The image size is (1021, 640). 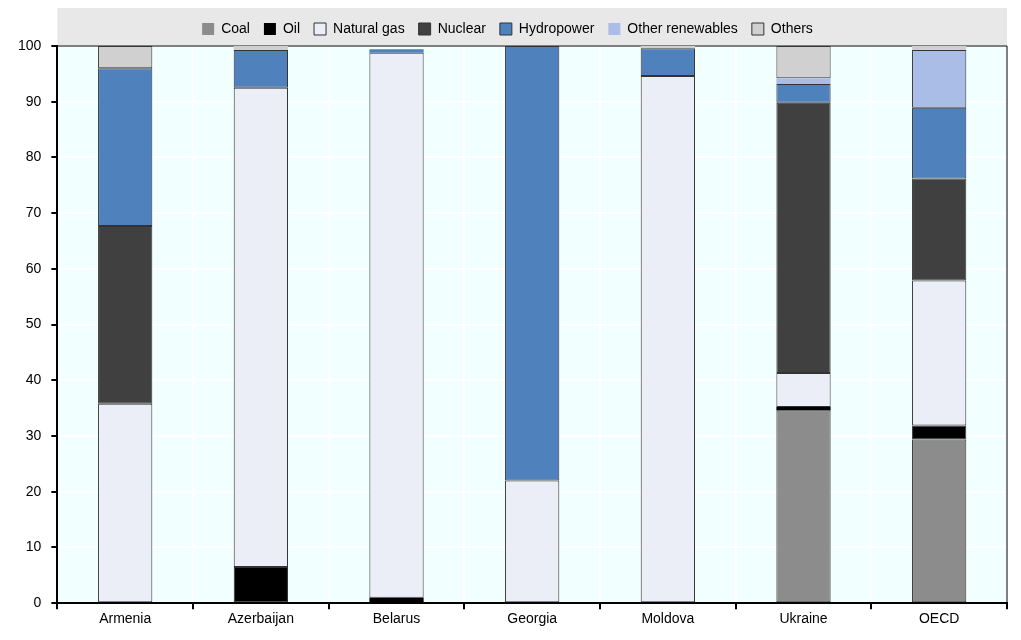 What do you see at coordinates (803, 618) in the screenshot?
I see `x-tick-label: Ukraine` at bounding box center [803, 618].